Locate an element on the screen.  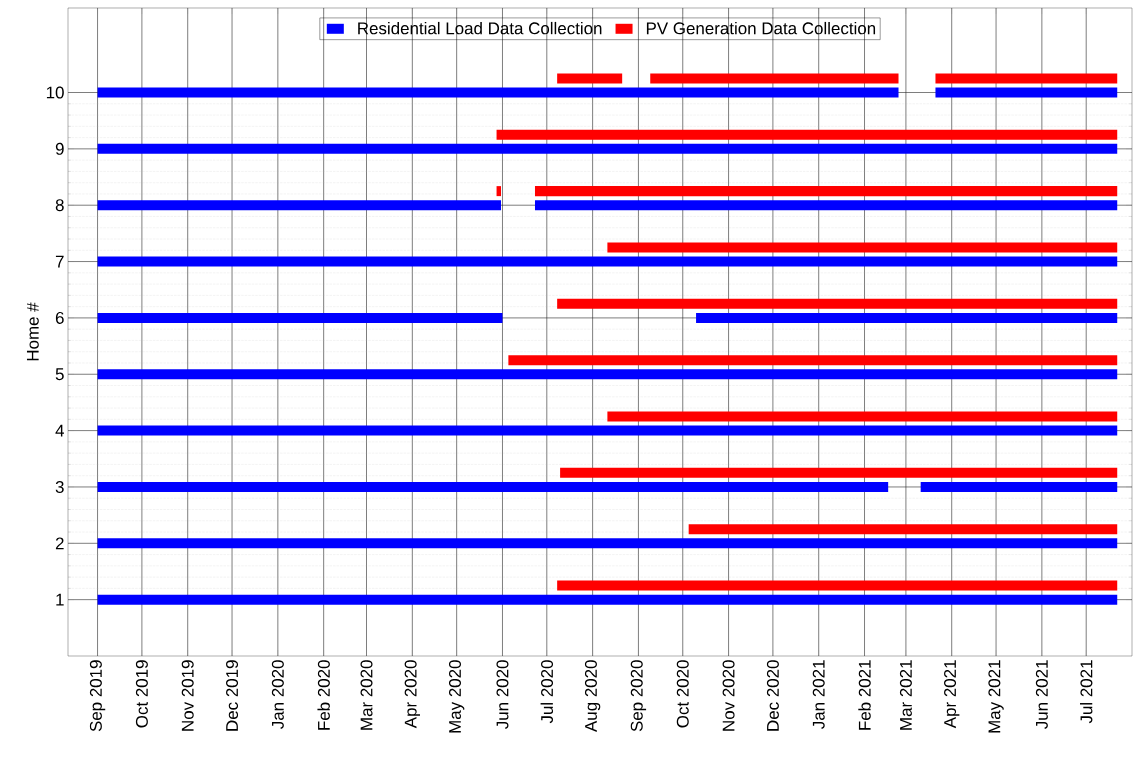
legend-label: Residential Load Data Collection is located at coordinates (480, 28).